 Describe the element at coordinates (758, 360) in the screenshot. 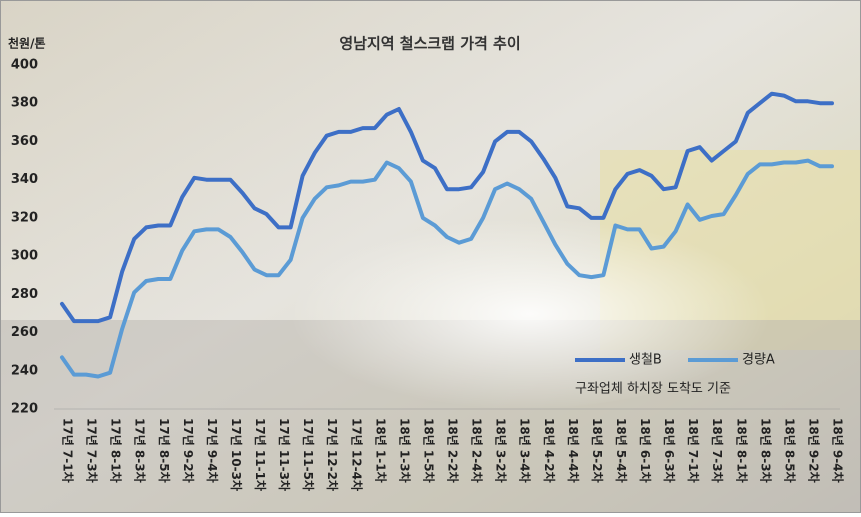

I see `legend-label: 경량A` at that location.